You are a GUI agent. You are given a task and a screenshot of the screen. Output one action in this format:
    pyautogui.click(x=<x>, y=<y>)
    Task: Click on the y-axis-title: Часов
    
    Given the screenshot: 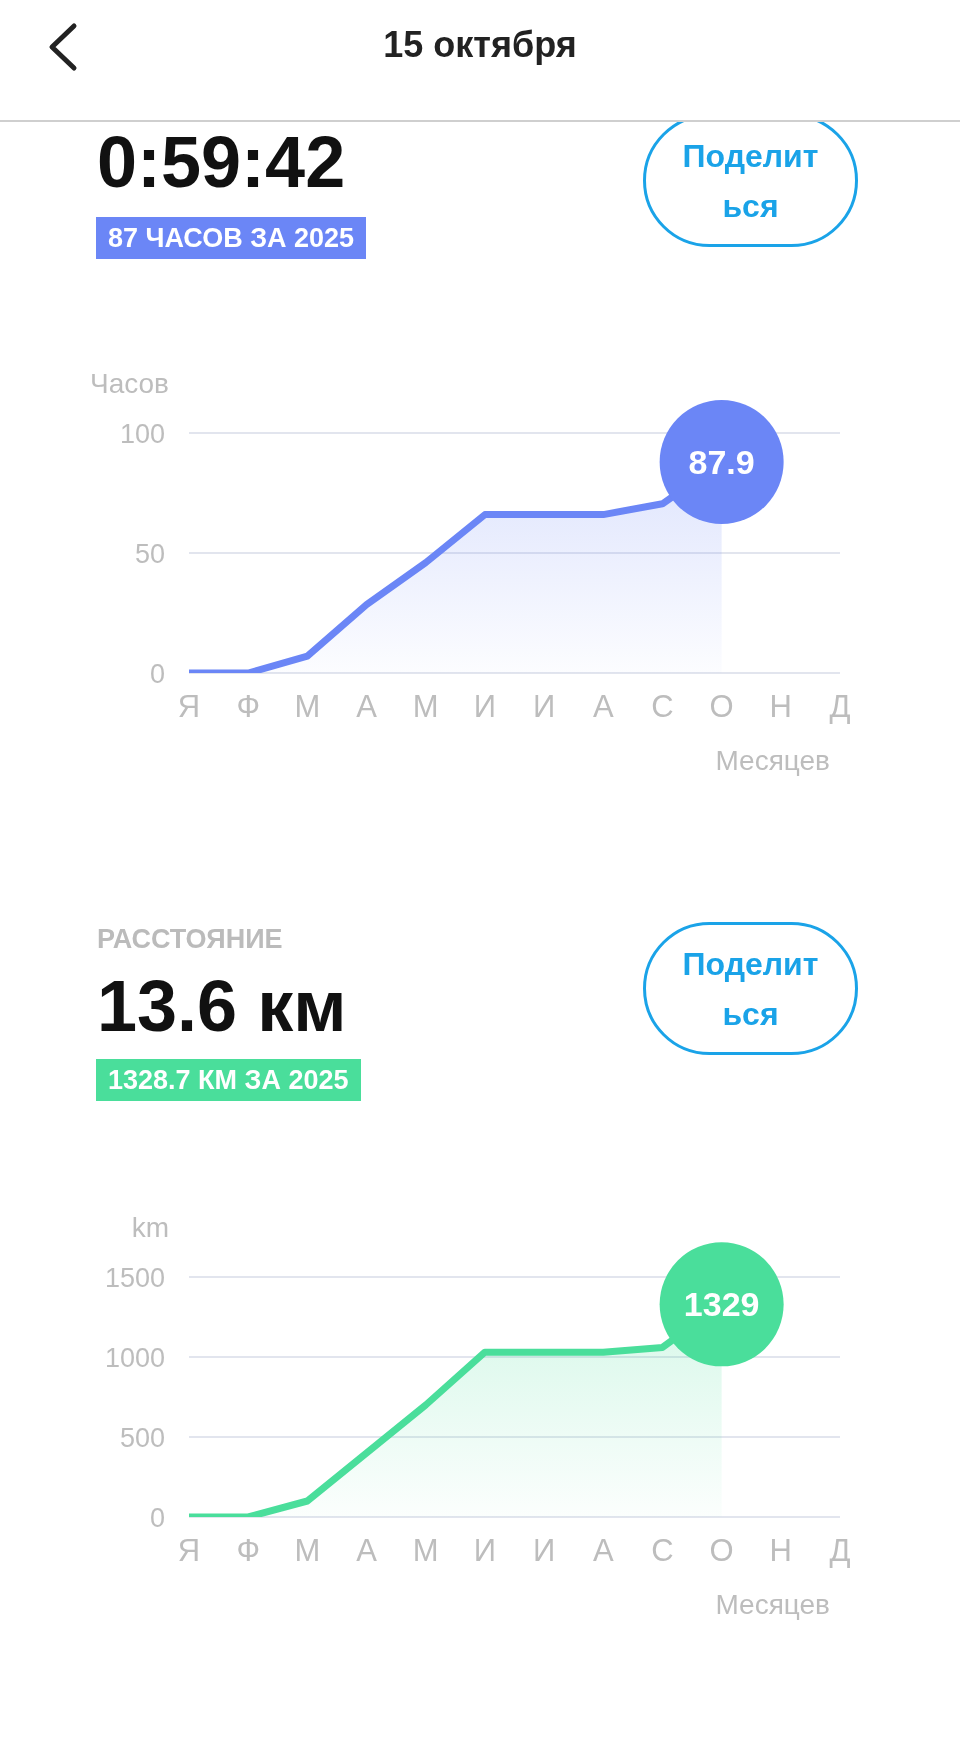 What is the action you would take?
    pyautogui.click(x=129, y=383)
    